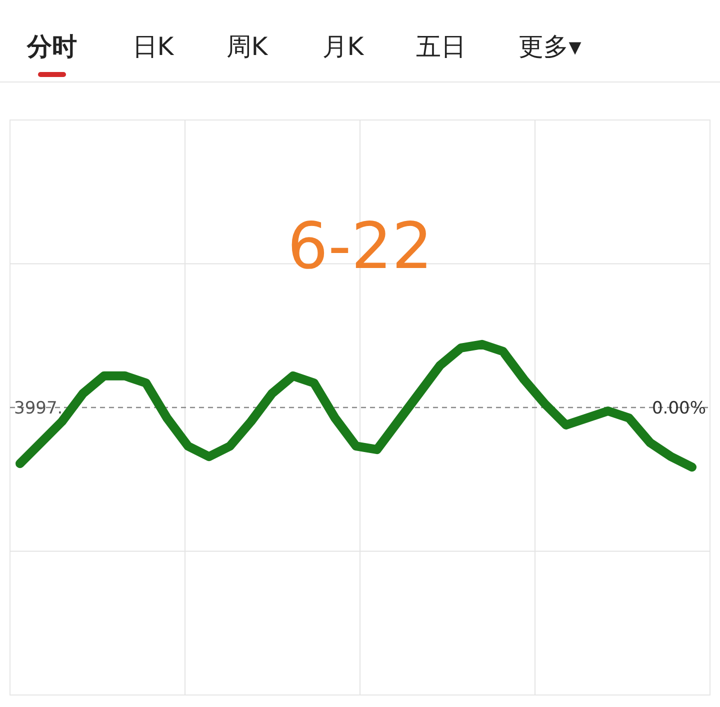 The height and width of the screenshot is (707, 720). Describe the element at coordinates (38, 408) in the screenshot. I see `annotation: 3997.` at that location.